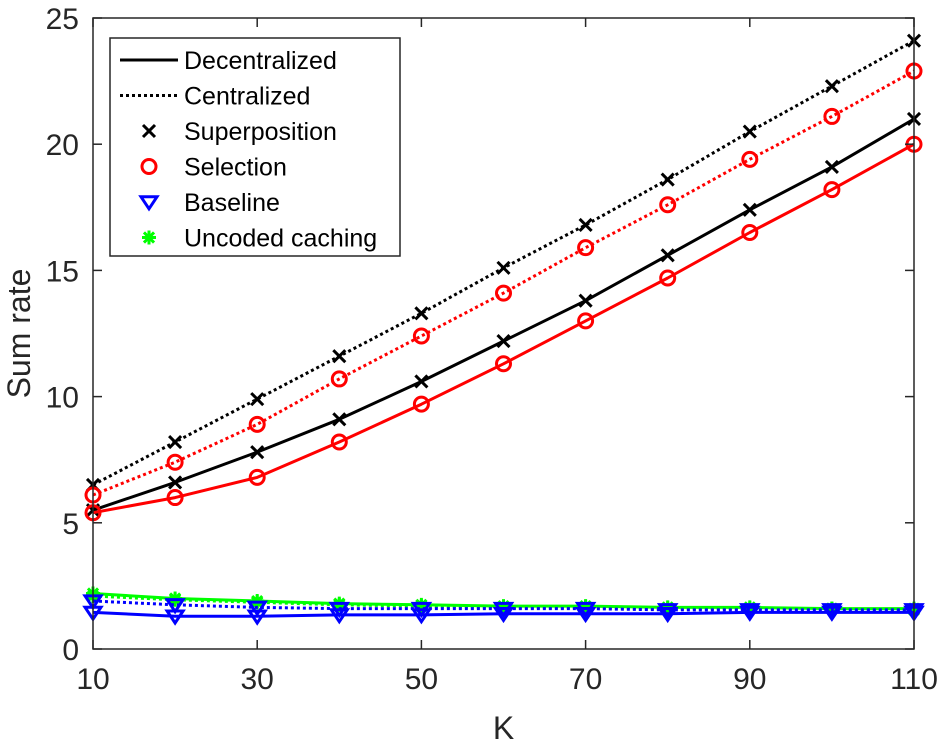  Describe the element at coordinates (914, 679) in the screenshot. I see `x-tick-label: 110` at that location.